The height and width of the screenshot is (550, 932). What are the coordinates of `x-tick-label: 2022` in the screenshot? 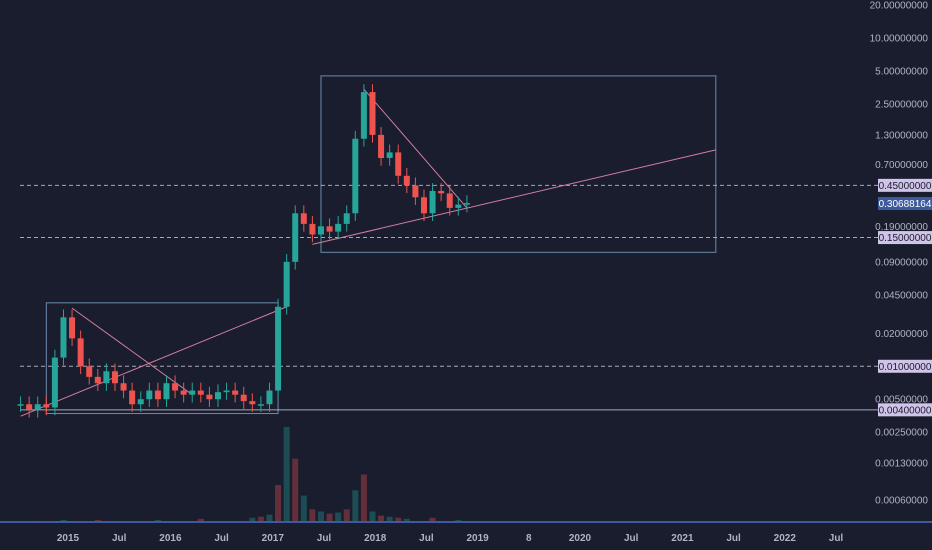 It's located at (785, 538).